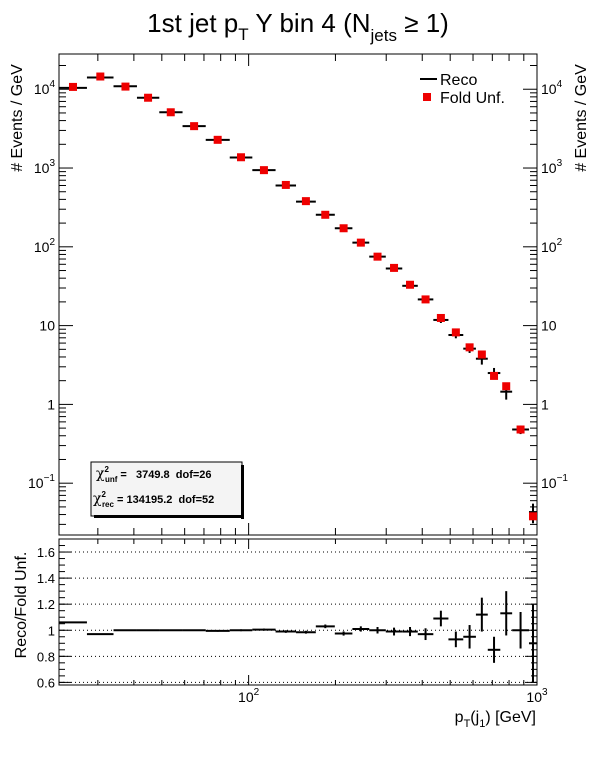 This screenshot has width=596, height=772. Describe the element at coordinates (45, 246) in the screenshot. I see `top-y-tick-label: 10²` at that location.